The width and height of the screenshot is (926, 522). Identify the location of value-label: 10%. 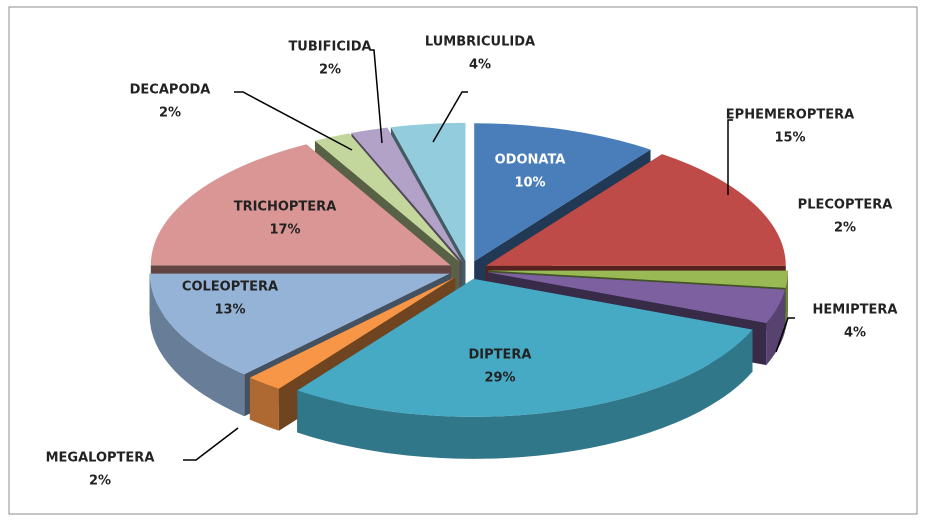
(529, 183).